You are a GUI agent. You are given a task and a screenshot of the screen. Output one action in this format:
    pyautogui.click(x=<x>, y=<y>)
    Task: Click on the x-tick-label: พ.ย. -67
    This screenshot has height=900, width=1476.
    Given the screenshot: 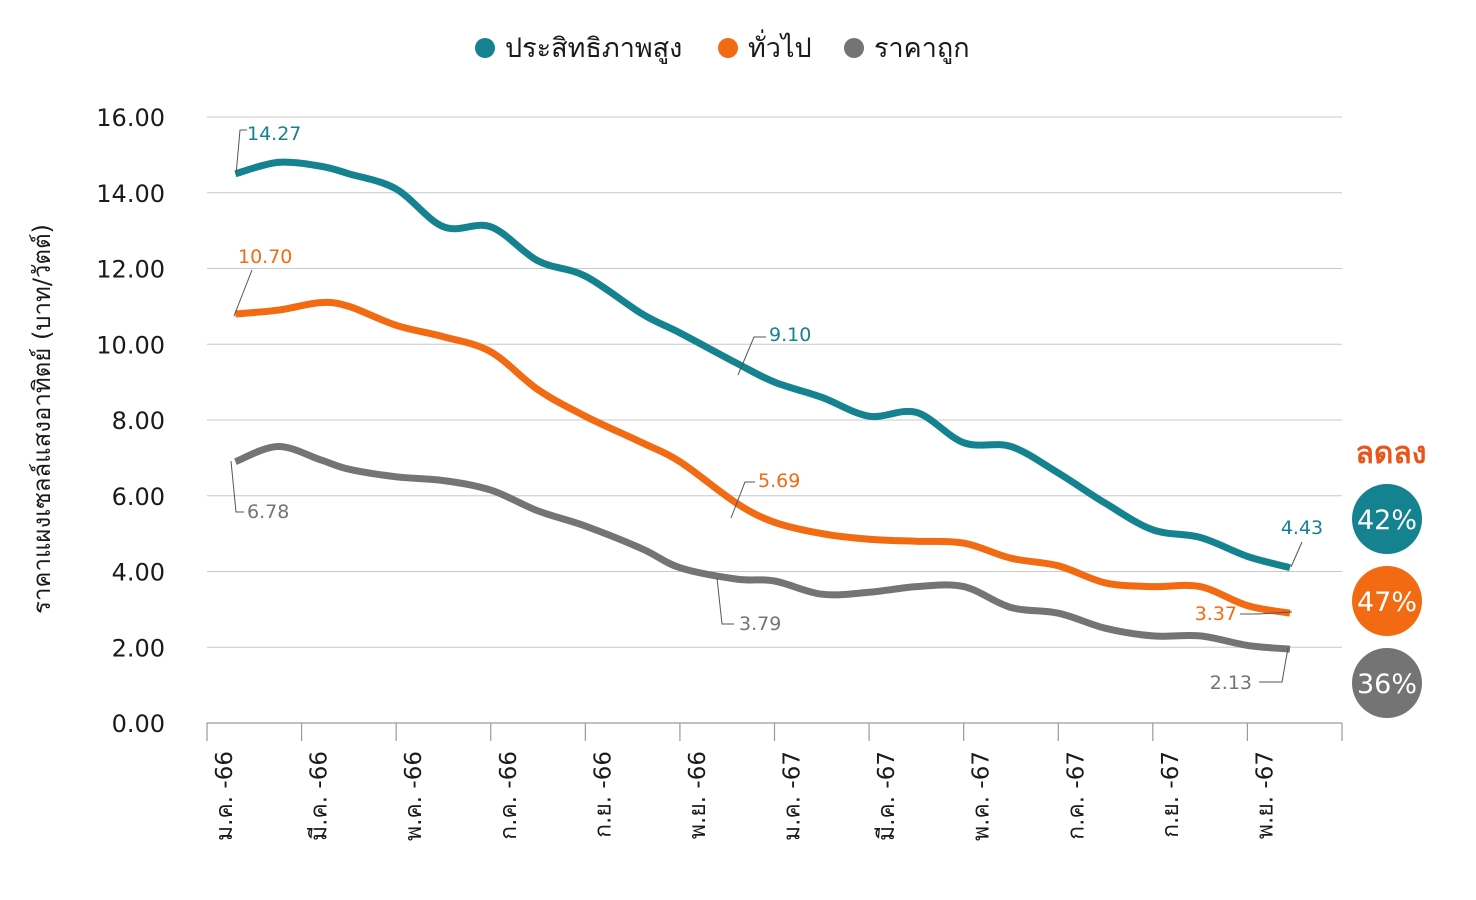 What is the action you would take?
    pyautogui.click(x=1265, y=795)
    